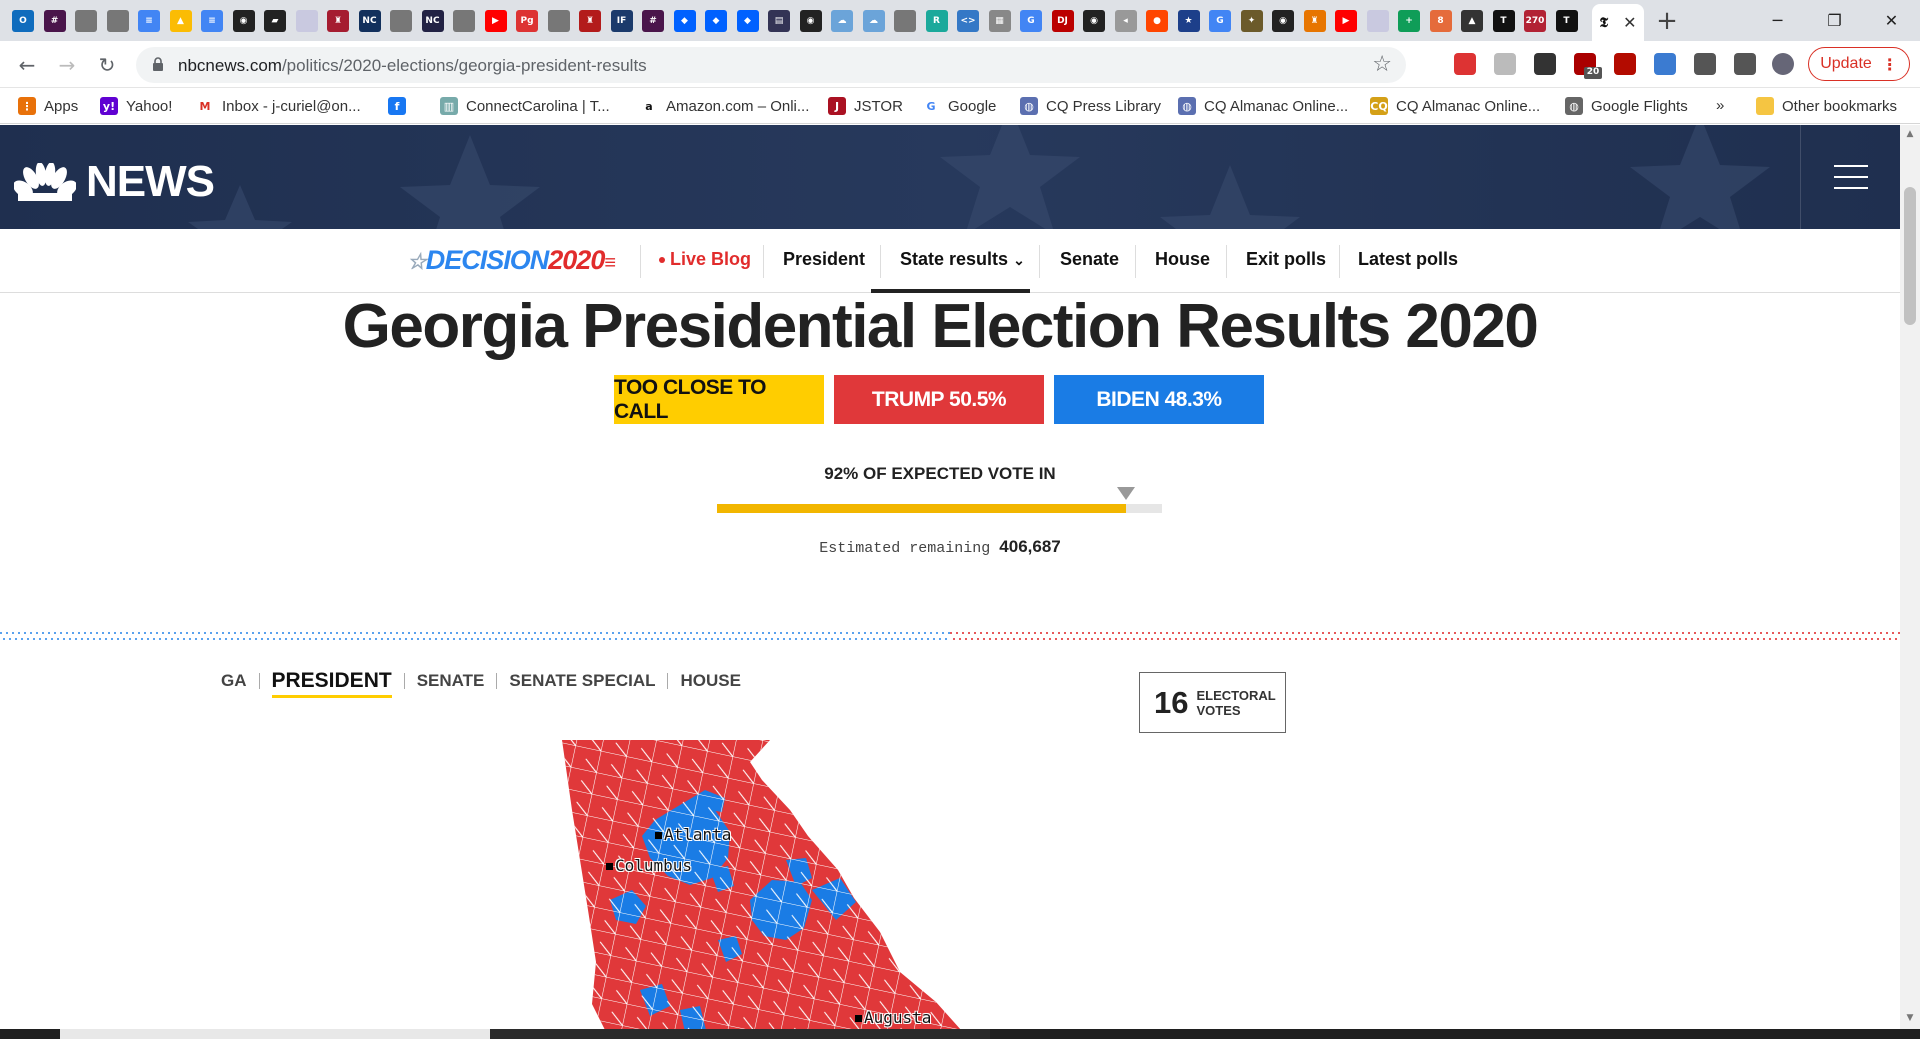 The height and width of the screenshot is (1039, 1920). Describe the element at coordinates (1314, 20) in the screenshot. I see `princeton-icon: ♜` at that location.